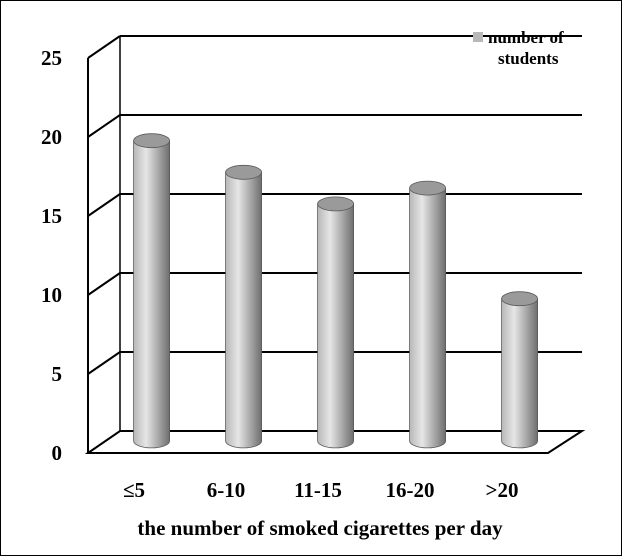  I want to click on legend-swatch, so click(478, 37).